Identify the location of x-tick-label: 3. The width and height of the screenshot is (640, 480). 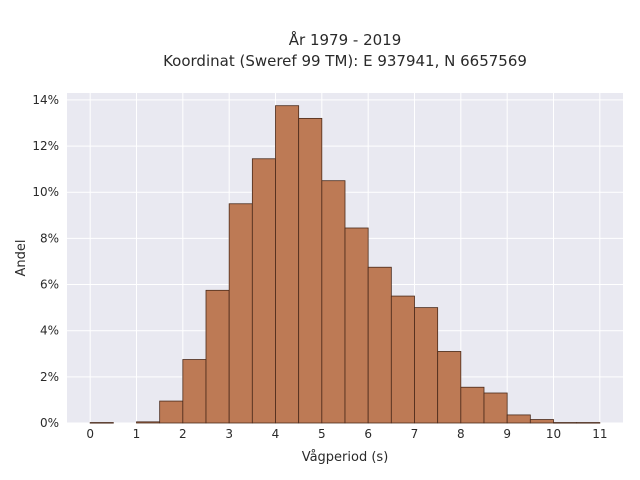
(229, 434).